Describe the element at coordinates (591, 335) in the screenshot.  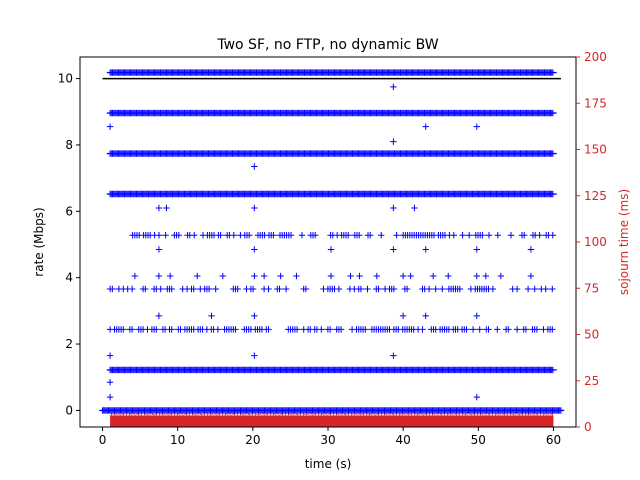
I see `y2-tick-label: 50` at that location.